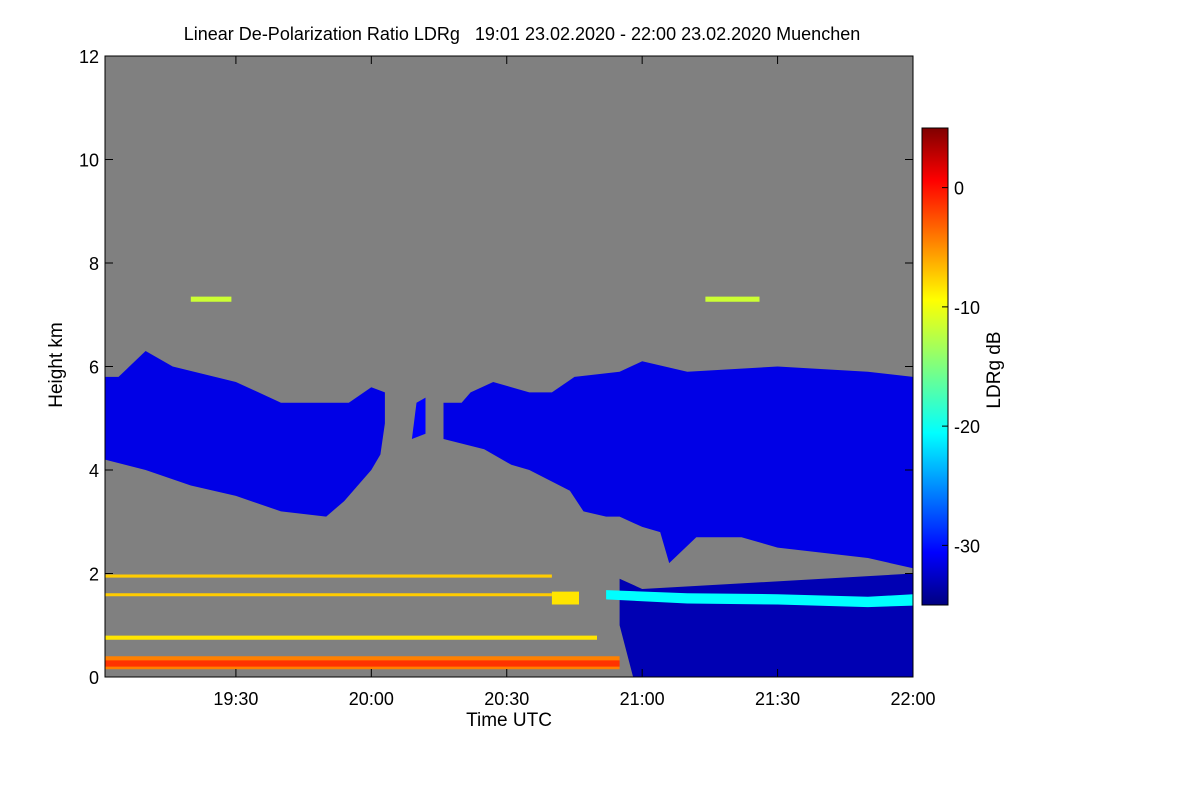 The width and height of the screenshot is (1200, 800). Describe the element at coordinates (961, 367) in the screenshot. I see `colorbar-ticks: 0 -10 -20 -30` at that location.